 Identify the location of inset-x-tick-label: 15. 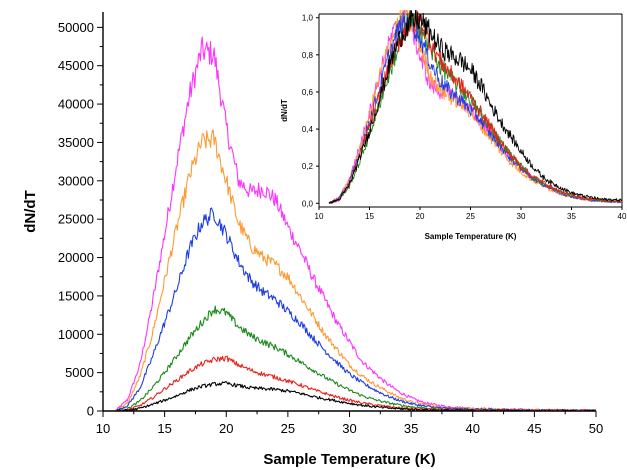
(369, 216).